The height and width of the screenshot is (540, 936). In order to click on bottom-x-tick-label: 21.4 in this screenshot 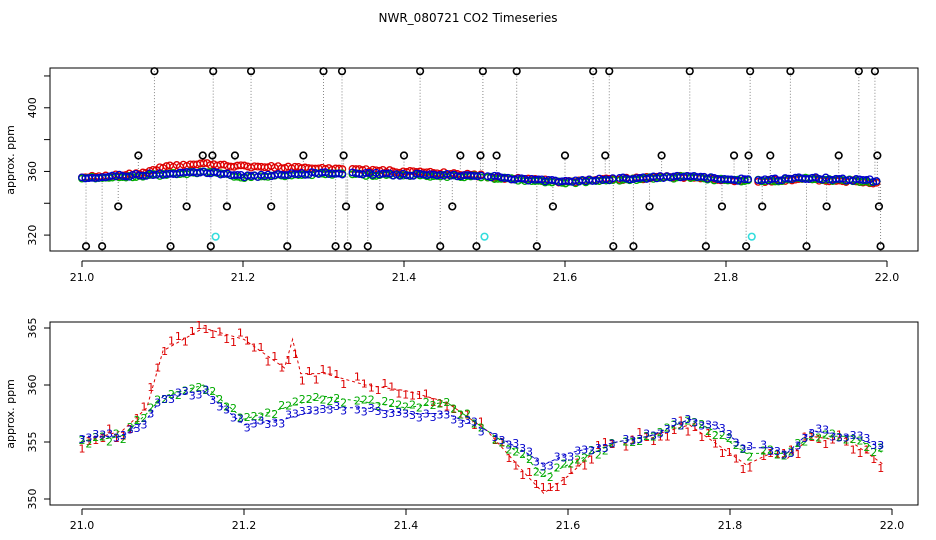, I will do `click(406, 525)`.